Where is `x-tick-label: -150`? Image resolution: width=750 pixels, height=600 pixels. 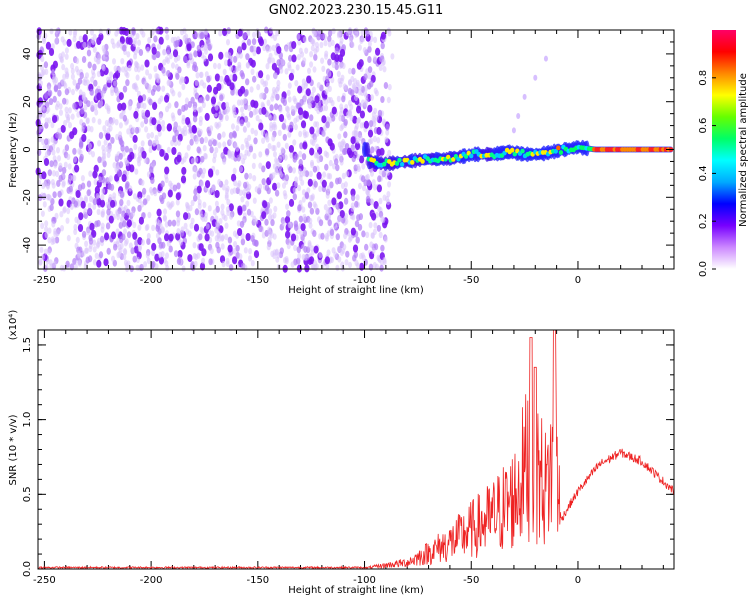
x-tick-label: -150 is located at coordinates (257, 280).